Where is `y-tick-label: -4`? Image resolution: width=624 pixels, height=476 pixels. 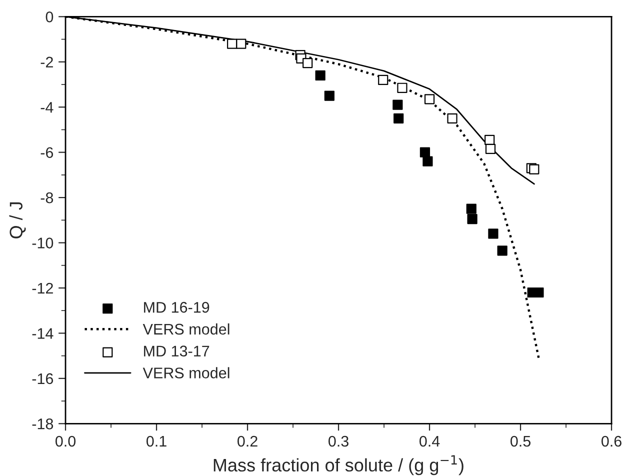 y-tick-label: -4 is located at coordinates (47, 107).